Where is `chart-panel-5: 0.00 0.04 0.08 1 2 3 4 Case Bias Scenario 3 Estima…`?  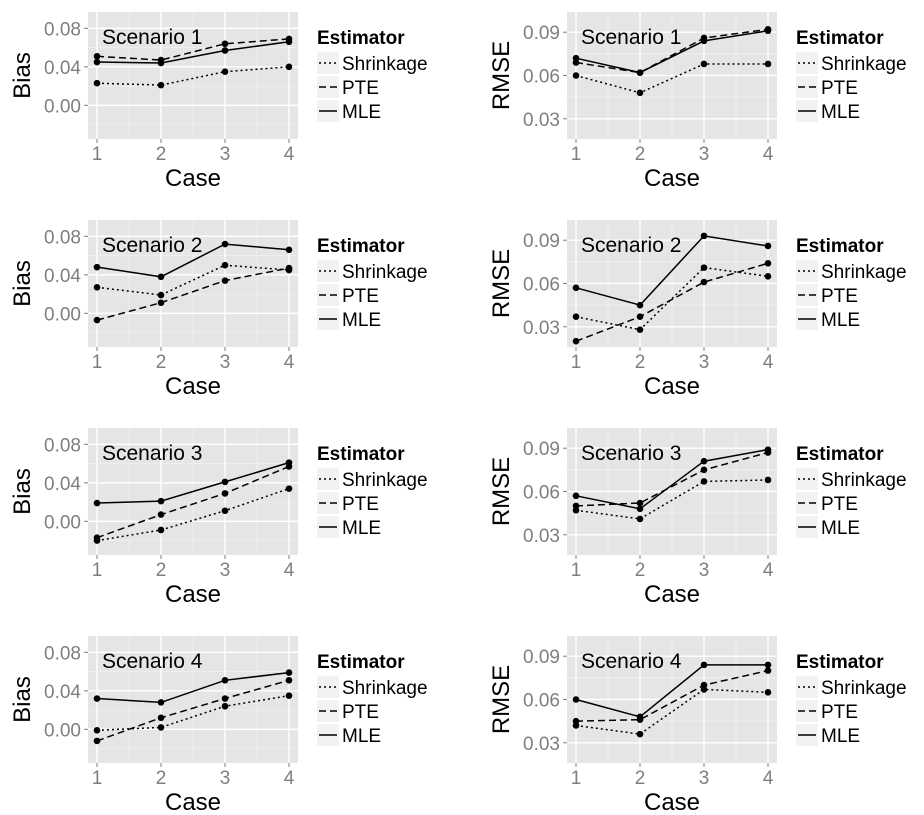
chart-panel-5: 0.00 0.04 0.08 1 2 3 4 Case Bias Scenario 3 Estima… is located at coordinates (218, 518).